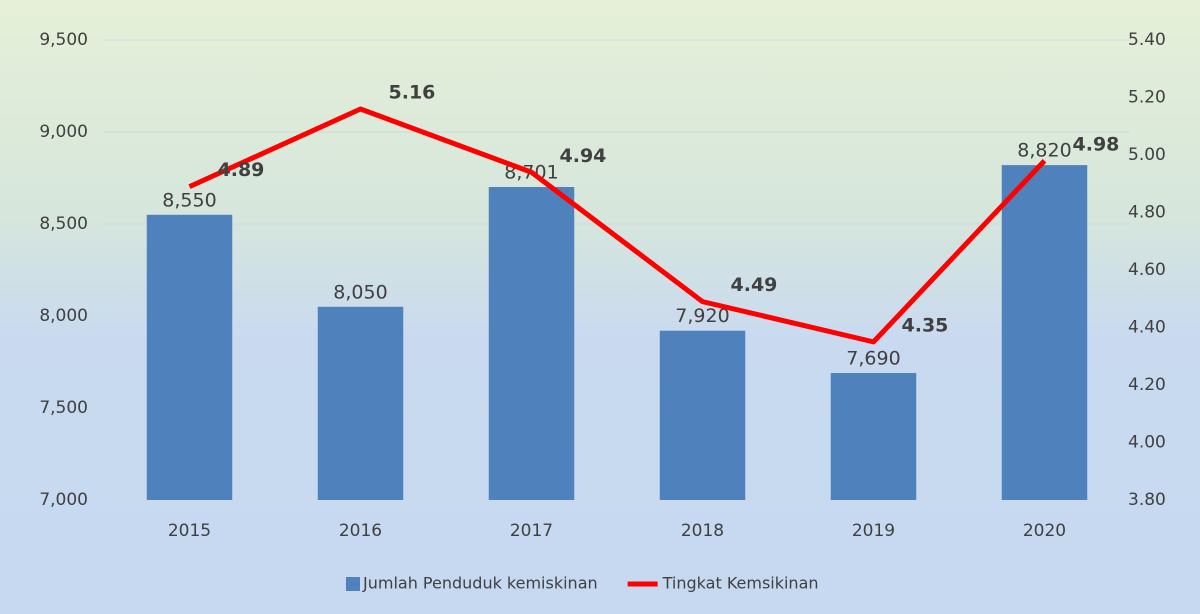 Image resolution: width=1200 pixels, height=614 pixels. What do you see at coordinates (63, 132) in the screenshot?
I see `y-tick-label: 9,000` at bounding box center [63, 132].